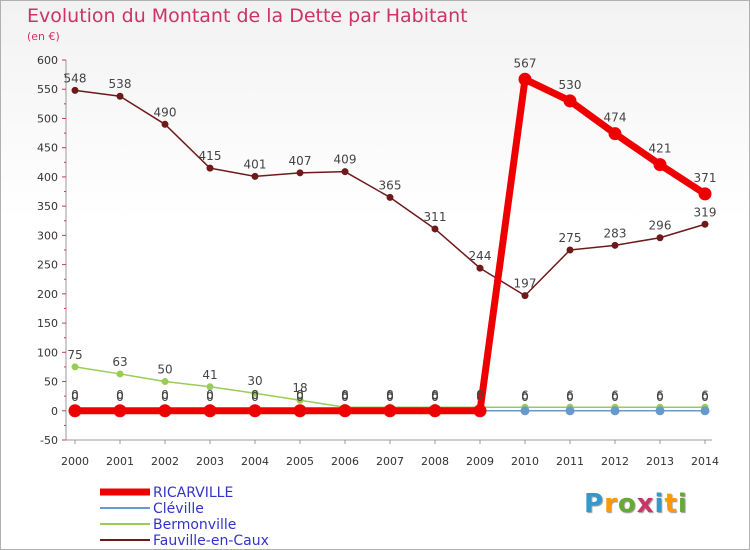 This screenshot has width=750, height=550. What do you see at coordinates (47, 177) in the screenshot?
I see `y-tick-label: 400` at bounding box center [47, 177].